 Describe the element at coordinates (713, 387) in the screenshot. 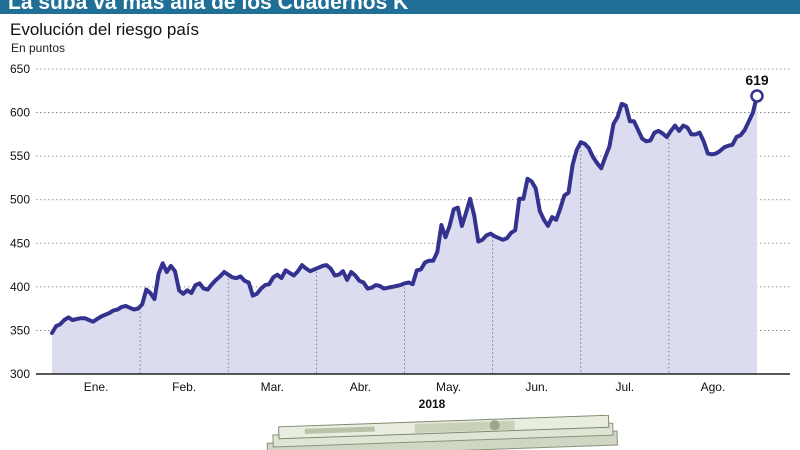

I see `x-tick-label: Ago.` at that location.